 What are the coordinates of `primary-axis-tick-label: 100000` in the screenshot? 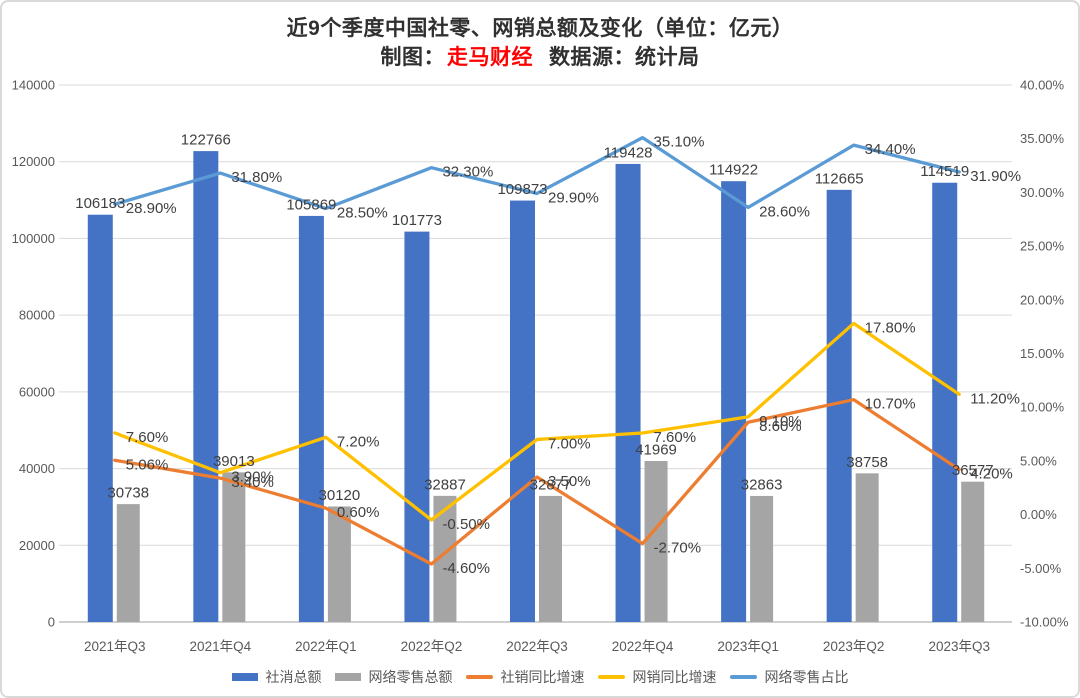 It's located at (33, 238).